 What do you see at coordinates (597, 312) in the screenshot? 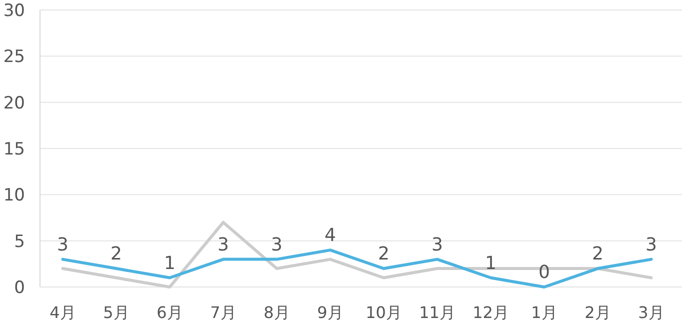
I see `x-tick-label: 2月` at bounding box center [597, 312].